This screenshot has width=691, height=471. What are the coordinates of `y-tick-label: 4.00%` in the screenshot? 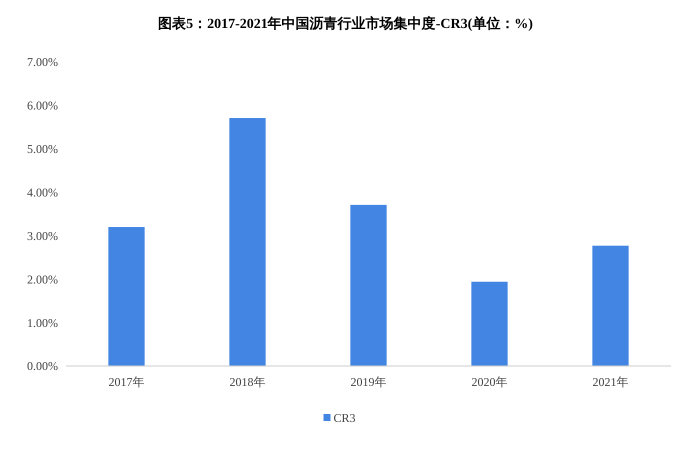 It's located at (42, 192).